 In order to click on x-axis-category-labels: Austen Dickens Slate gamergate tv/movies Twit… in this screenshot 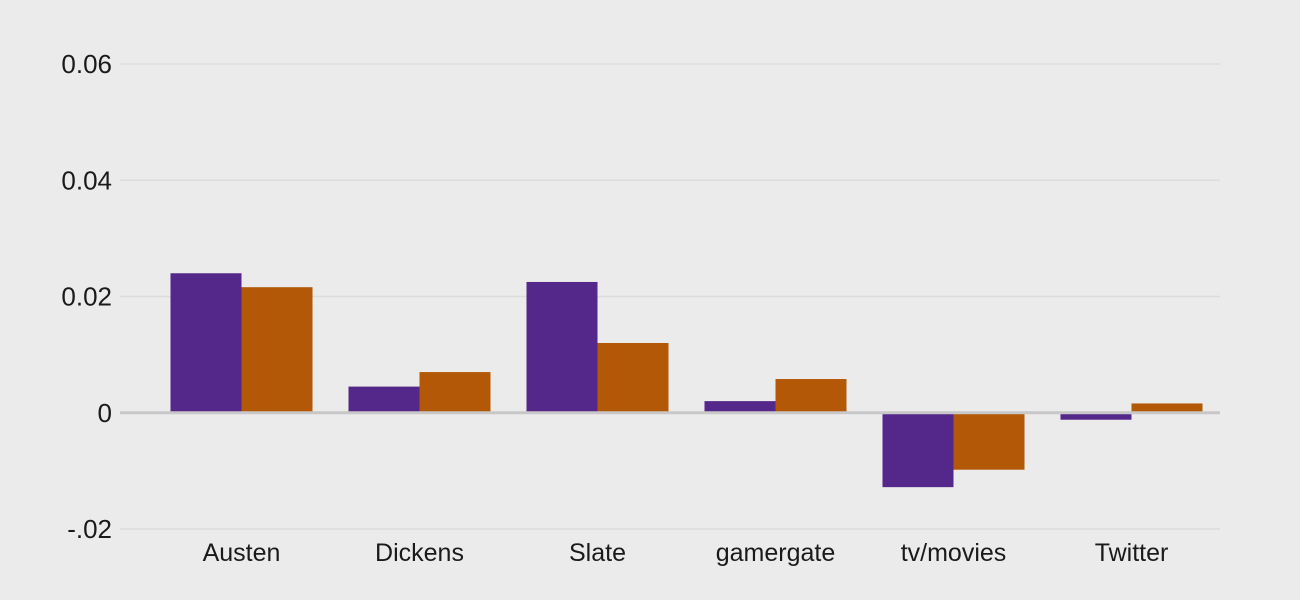, I will do `click(686, 553)`.